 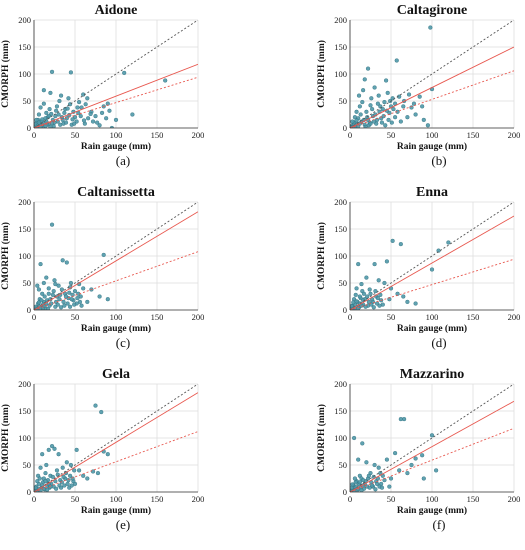 I want to click on y-tick-label: 50, so click(x=27, y=283).